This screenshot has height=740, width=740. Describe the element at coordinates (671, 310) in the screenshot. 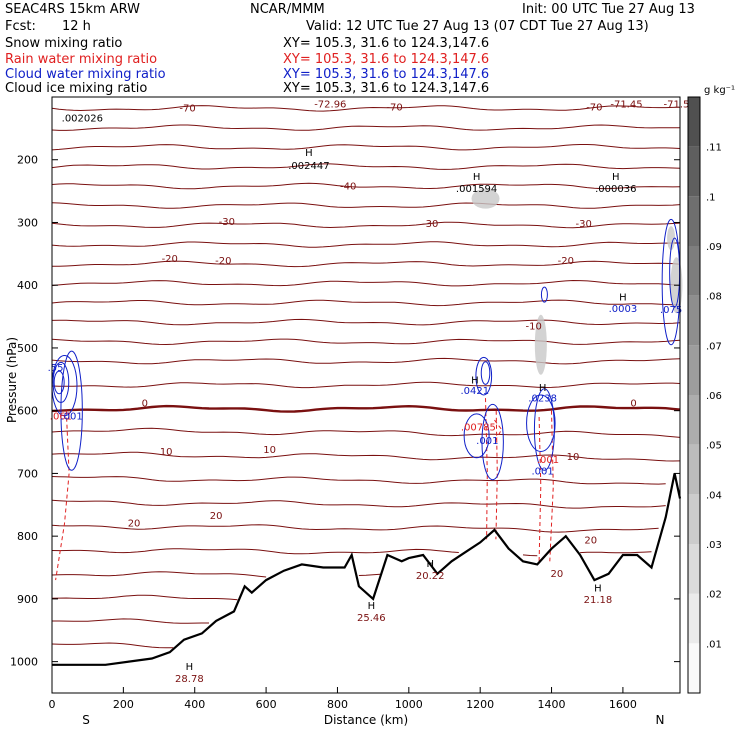

I see `max-value-label: .075` at that location.